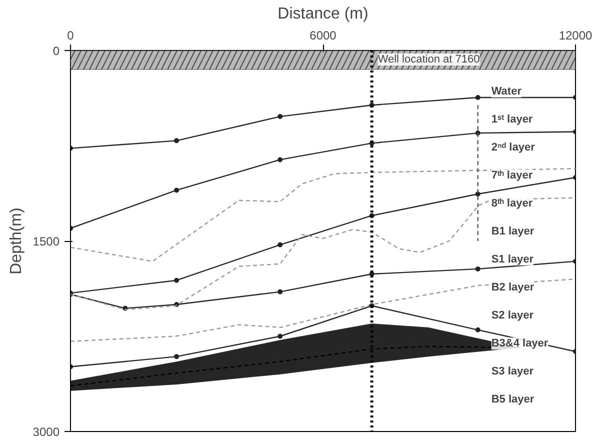  What do you see at coordinates (429, 60) in the screenshot?
I see `ref-line-label: Well location at 7160` at bounding box center [429, 60].